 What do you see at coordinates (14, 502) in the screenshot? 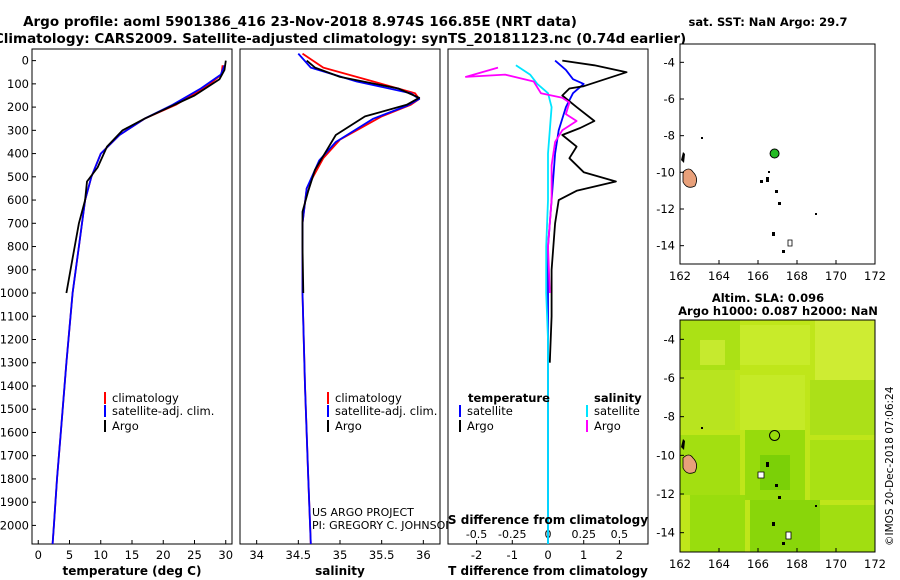
I see `depth-tick-label: 1900` at bounding box center [14, 502].